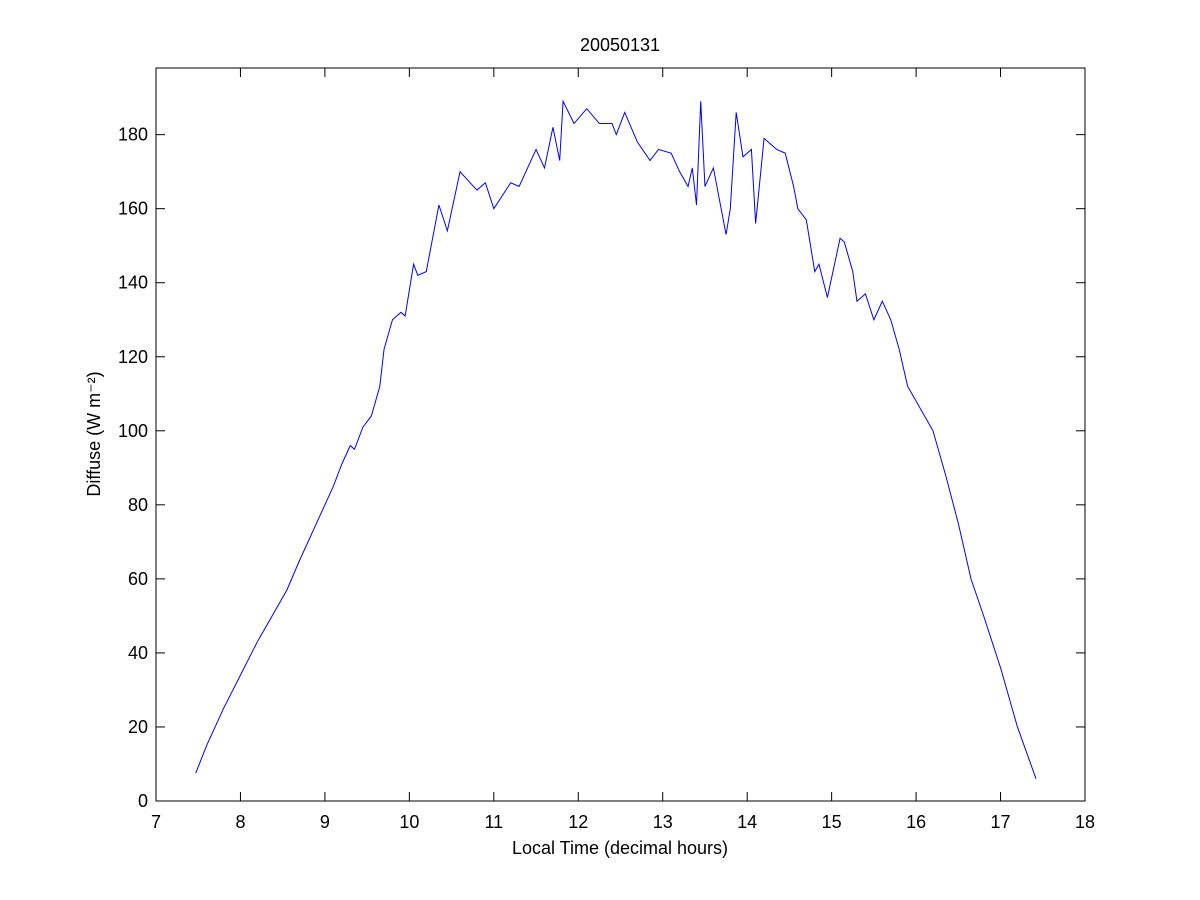  I want to click on y-axis-label: Diffuse (W m⁻²), so click(94, 433).